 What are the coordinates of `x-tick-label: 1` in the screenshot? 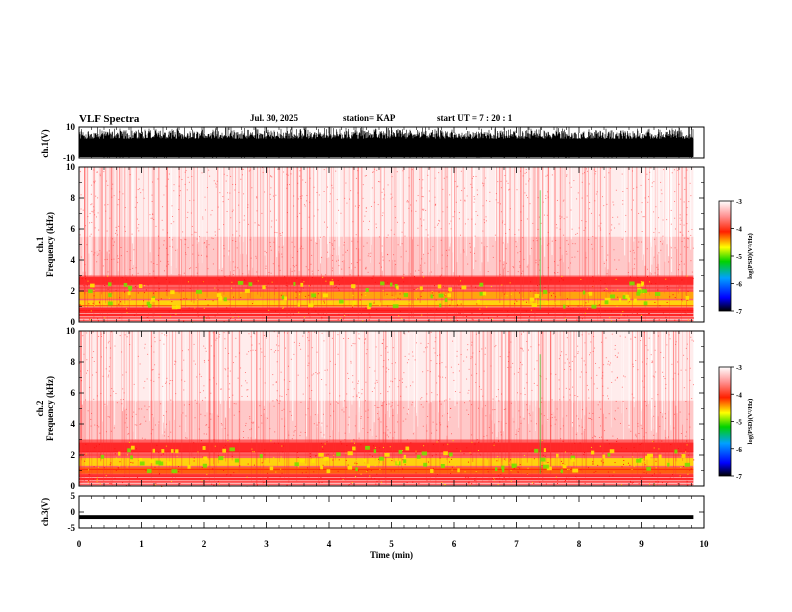 It's located at (141, 544).